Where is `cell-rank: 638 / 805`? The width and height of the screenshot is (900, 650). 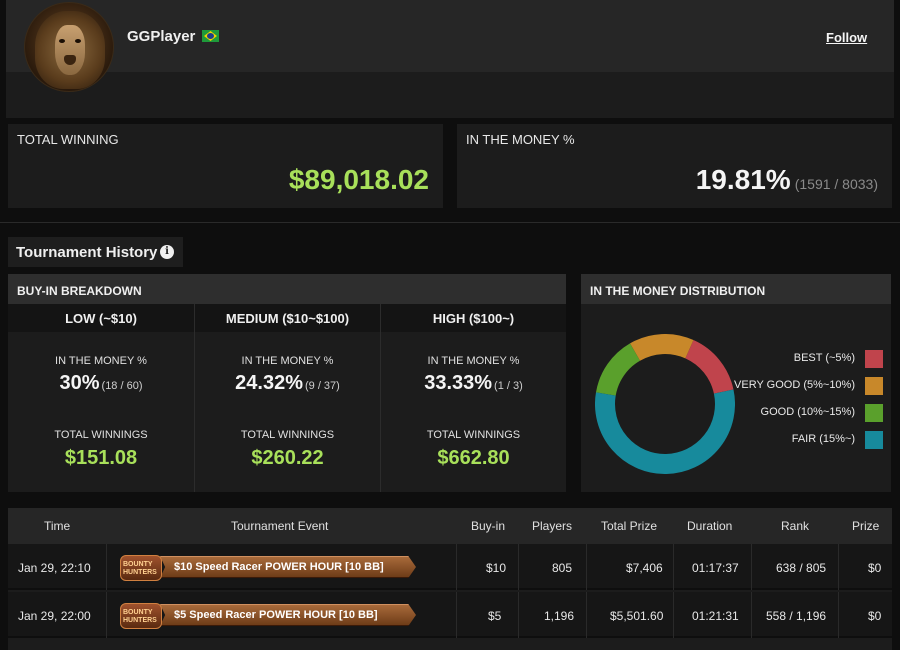 cell-rank: 638 / 805 is located at coordinates (801, 568).